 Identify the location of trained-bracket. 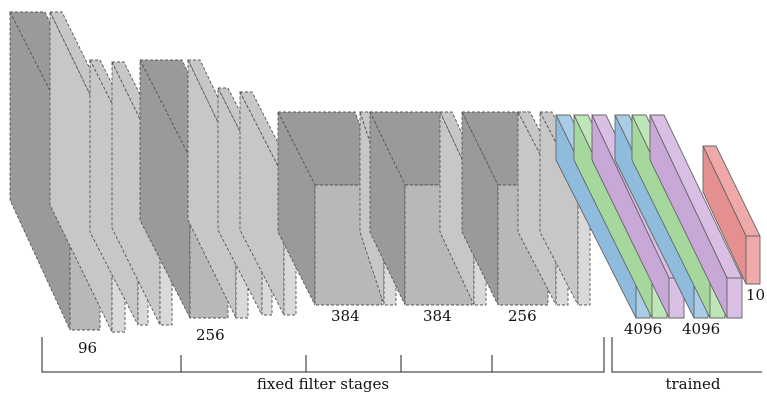
(686, 355).